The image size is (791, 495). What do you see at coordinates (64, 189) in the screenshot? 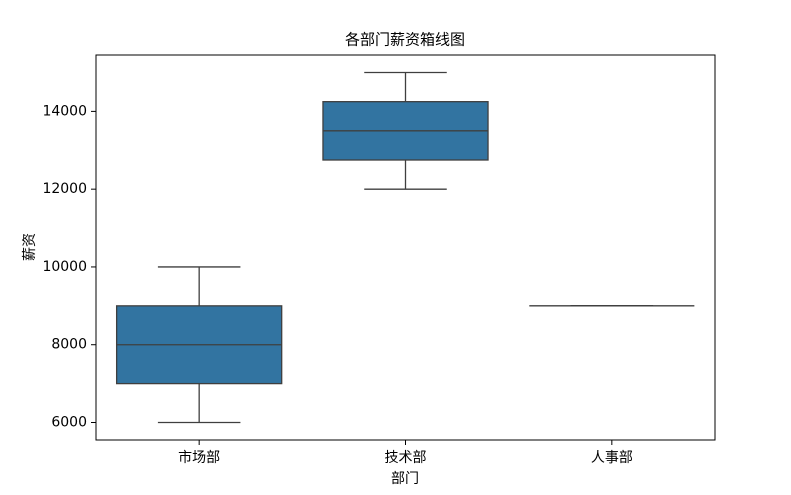
I see `y-tick-label: 12000` at bounding box center [64, 189].